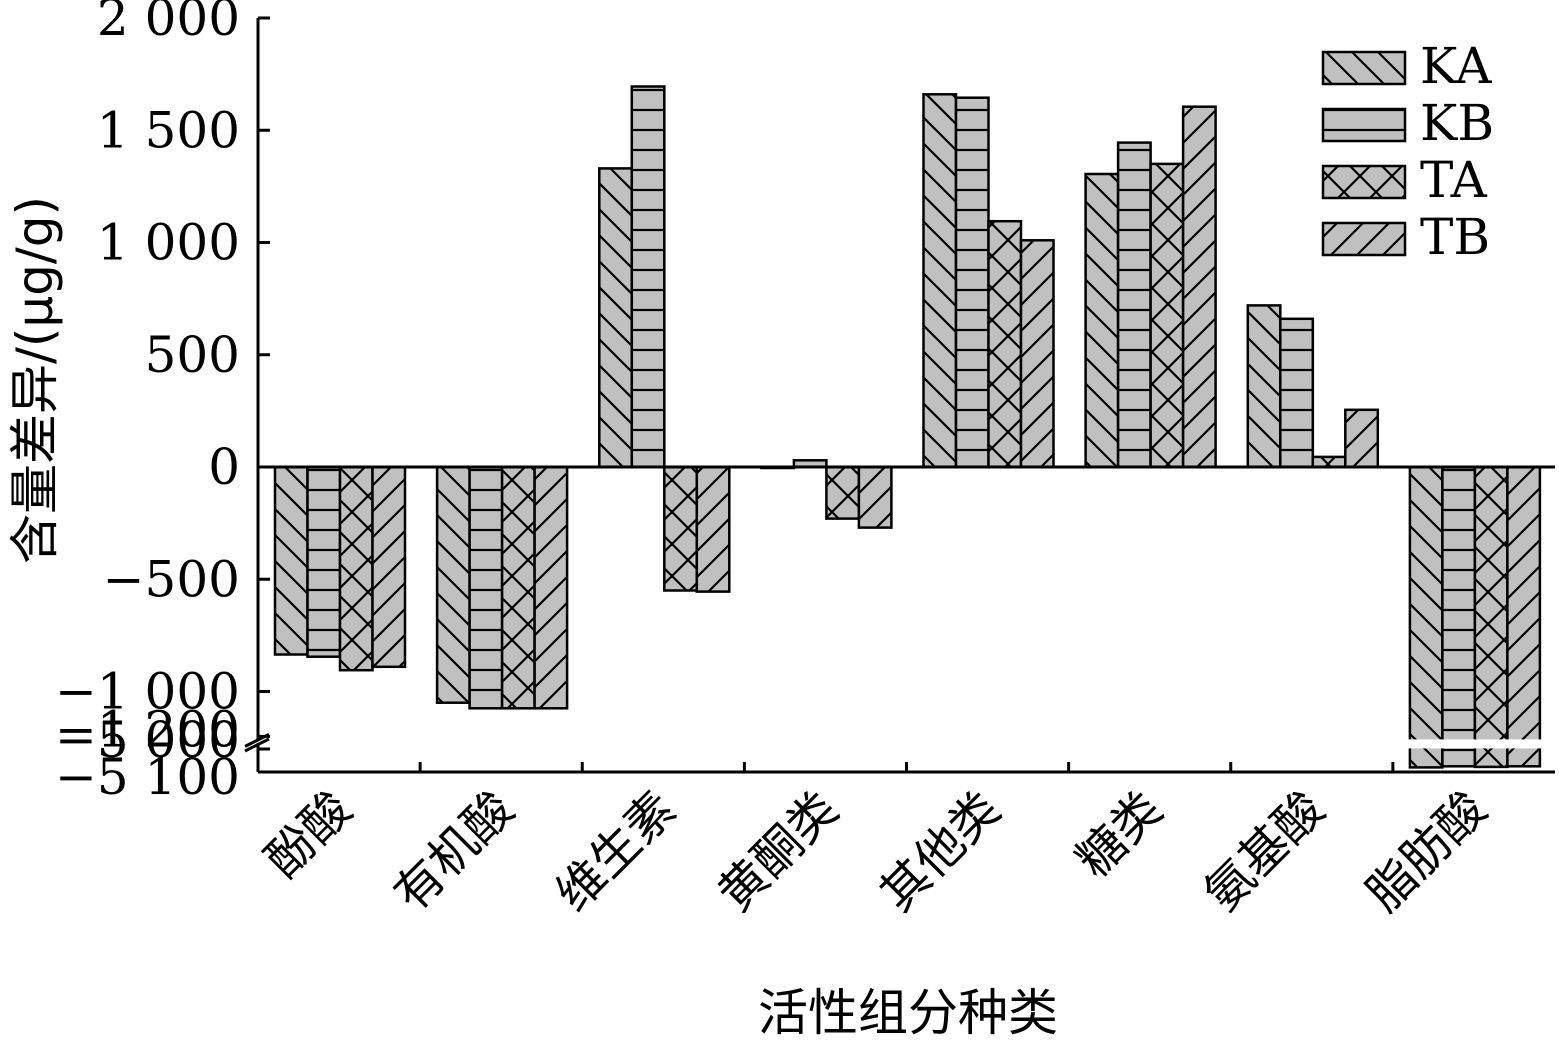 The width and height of the screenshot is (1559, 1044). Describe the element at coordinates (908, 1013) in the screenshot. I see `x-axis-title: 活性组分种类` at that location.